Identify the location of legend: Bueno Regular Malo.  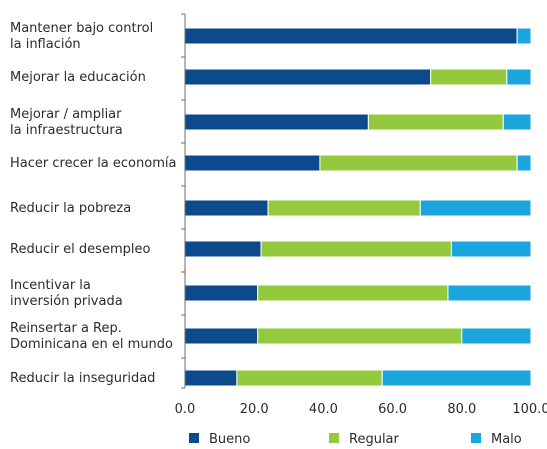
(355, 439).